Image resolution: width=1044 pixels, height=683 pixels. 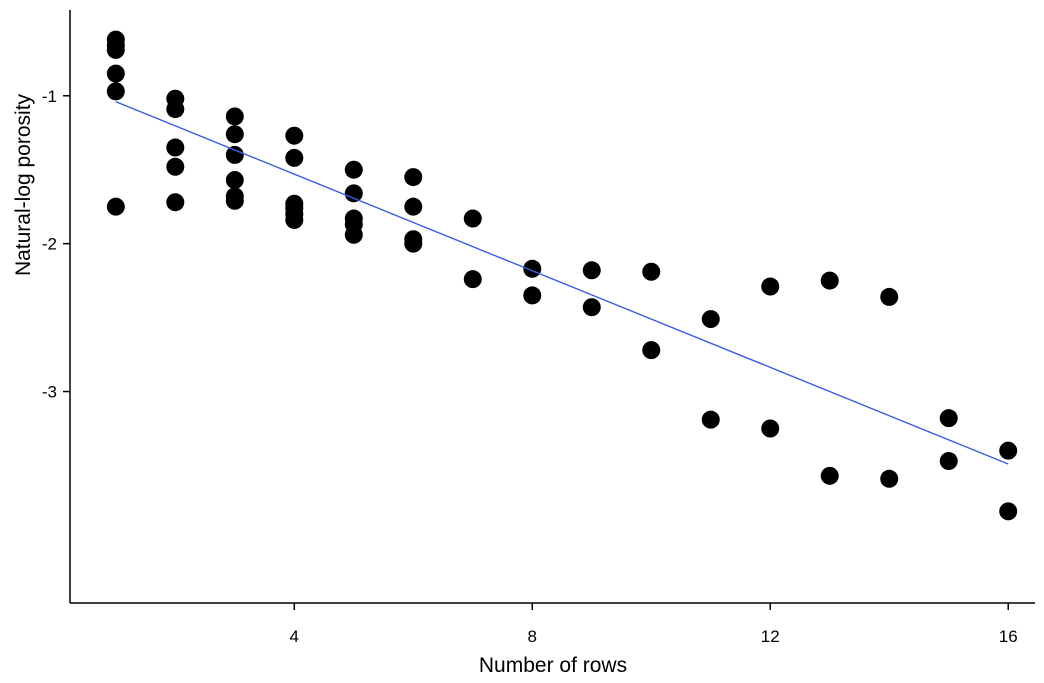 I want to click on y-tick-label: -2, so click(x=49, y=244).